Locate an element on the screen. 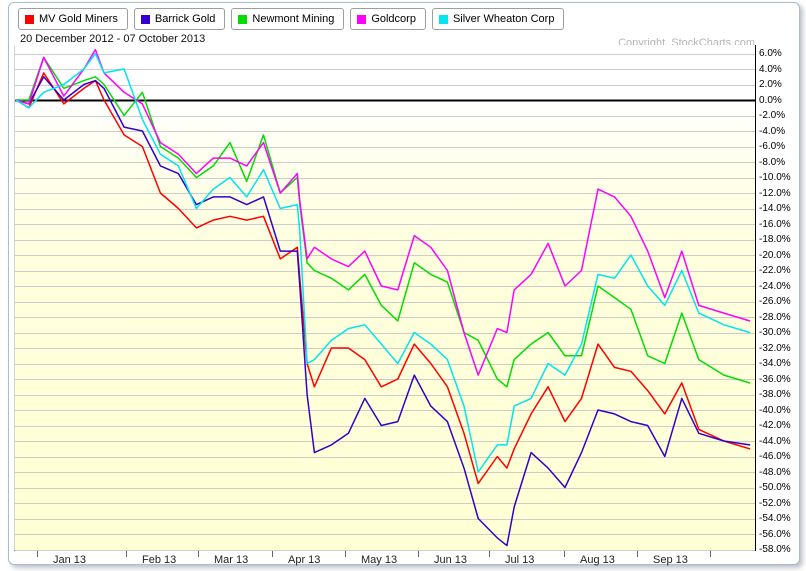 This screenshot has height=571, width=806. y-axis-label: -50.0% is located at coordinates (775, 487).